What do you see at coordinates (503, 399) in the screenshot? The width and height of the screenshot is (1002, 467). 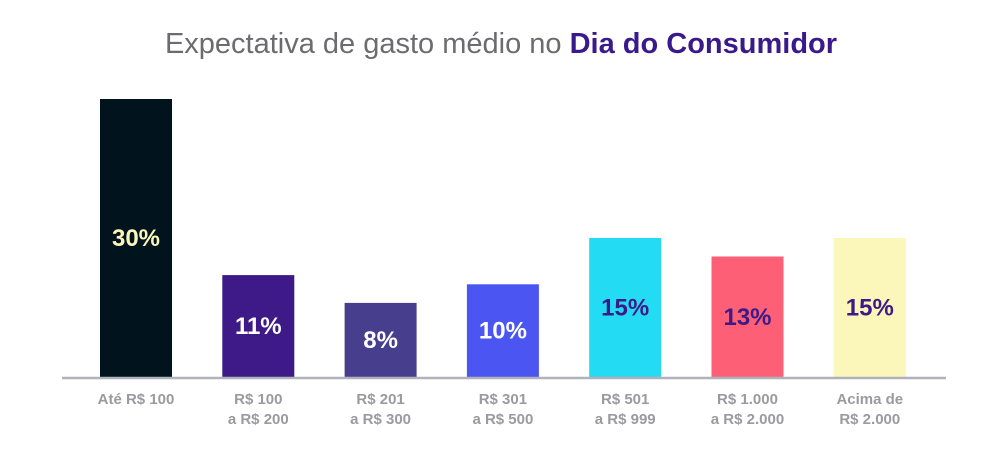 I see `category-label: R$ 301` at bounding box center [503, 399].